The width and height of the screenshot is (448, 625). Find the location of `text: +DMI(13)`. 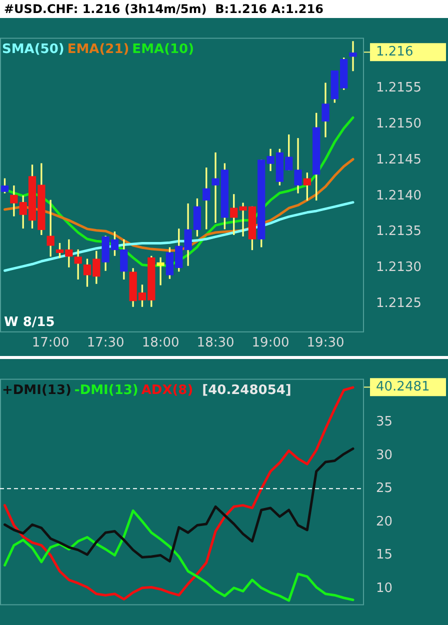

text: +DMI(13) is located at coordinates (37, 390).